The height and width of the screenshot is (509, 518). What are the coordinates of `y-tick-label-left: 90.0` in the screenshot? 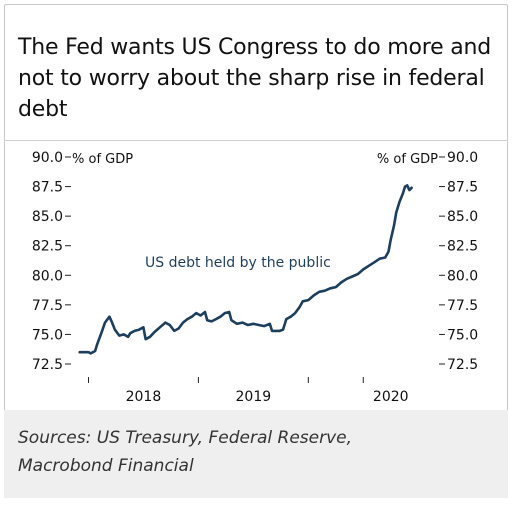 It's located at (47, 158).